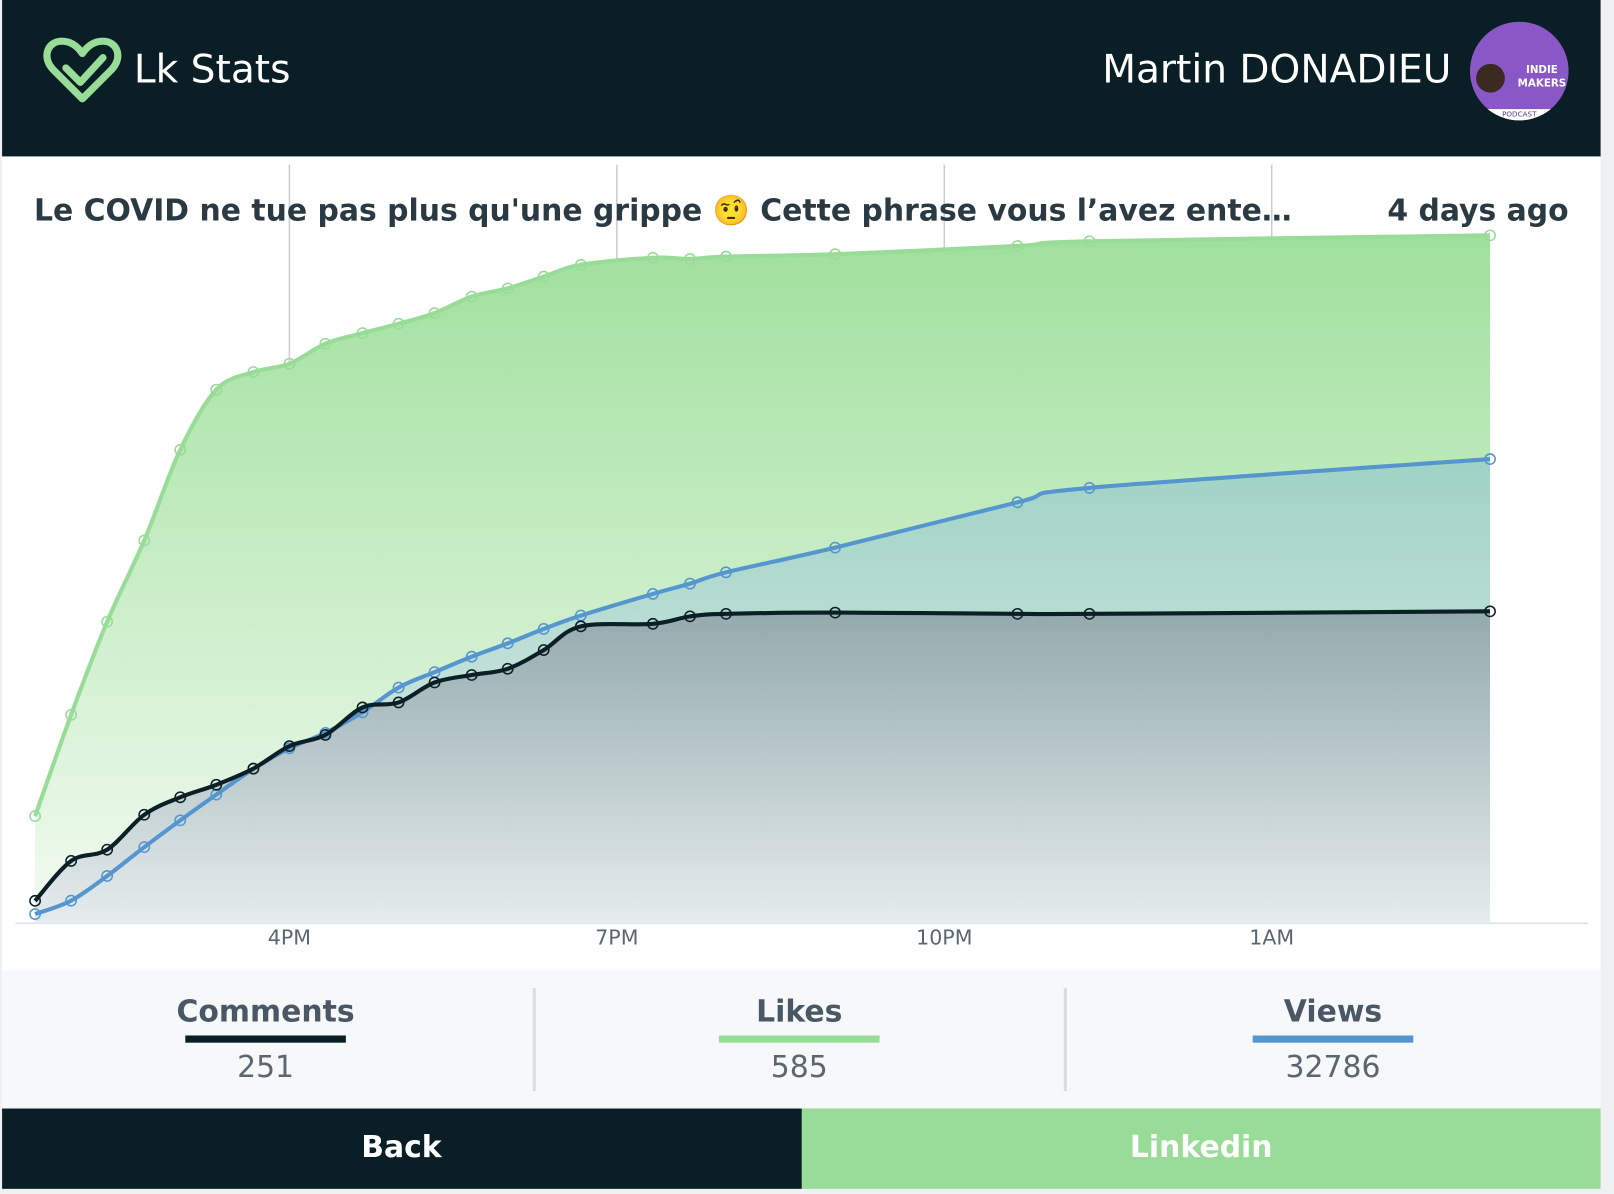 The height and width of the screenshot is (1194, 1614). What do you see at coordinates (265, 1067) in the screenshot?
I see `total-value: 251` at bounding box center [265, 1067].